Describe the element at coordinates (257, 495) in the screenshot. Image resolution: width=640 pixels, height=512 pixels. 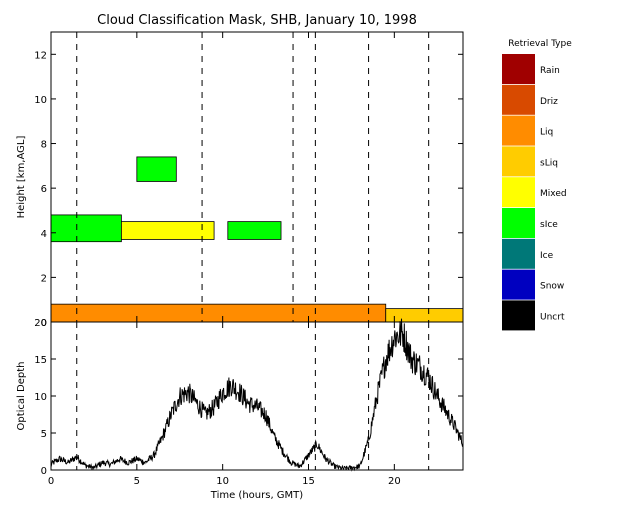
I see `x-axis-label: Time (hours, GMT)` at that location.